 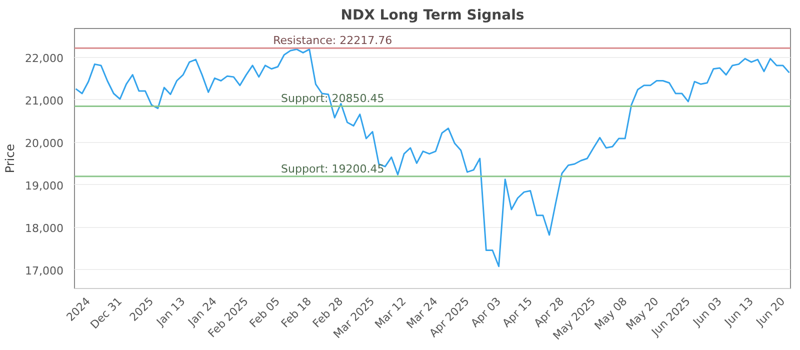 I want to click on y-axis-title: Price, so click(x=10, y=159).